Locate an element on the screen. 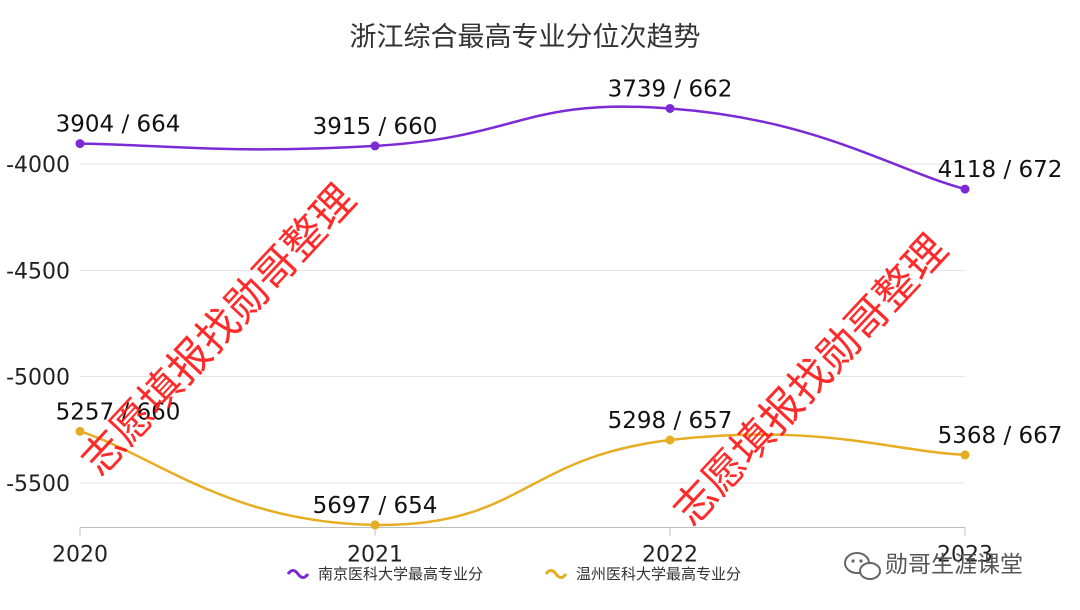 Image resolution: width=1080 pixels, height=610 pixels. data-label: 5368 / 667 is located at coordinates (1000, 436).